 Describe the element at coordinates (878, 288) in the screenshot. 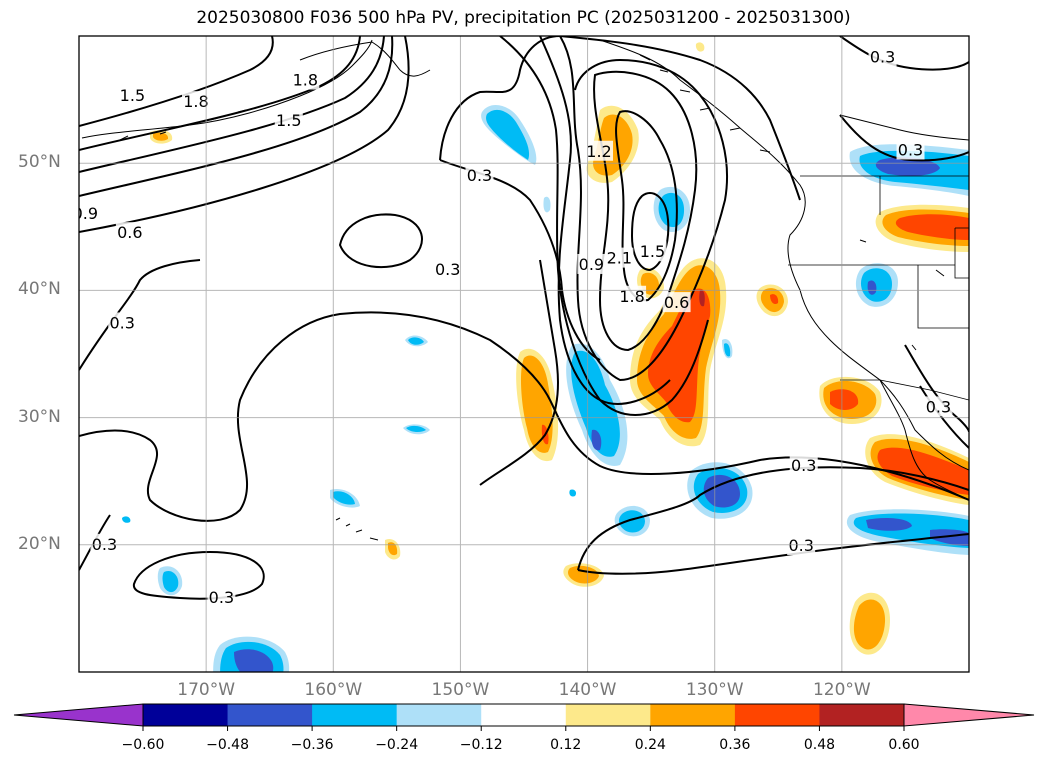

I see `borders` at that location.